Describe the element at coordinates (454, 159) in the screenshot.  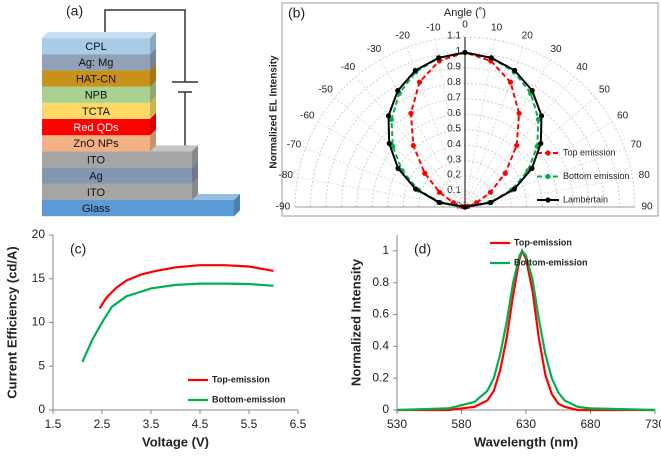
I see `r-tick-label: 0.3` at that location.